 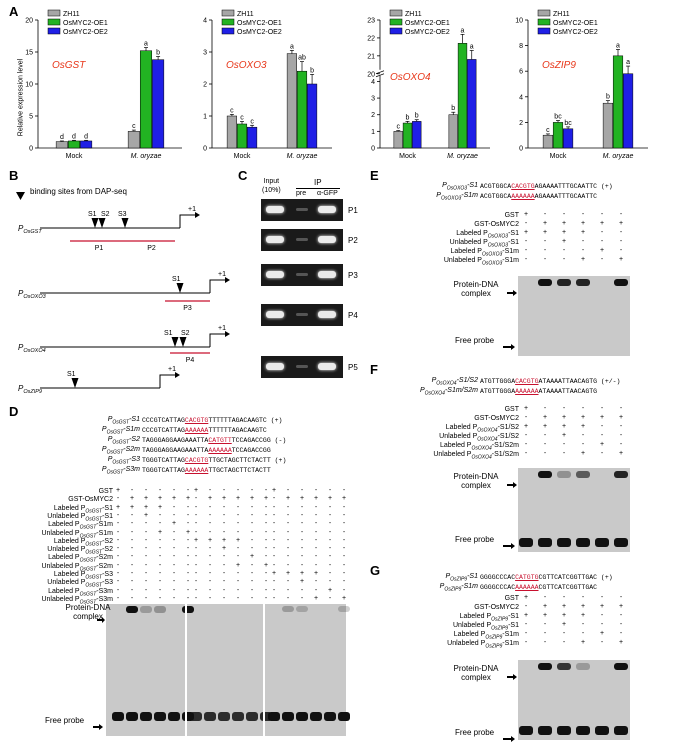 What do you see at coordinates (373, 149) in the screenshot?
I see `y-tick-label: 0` at bounding box center [373, 149].